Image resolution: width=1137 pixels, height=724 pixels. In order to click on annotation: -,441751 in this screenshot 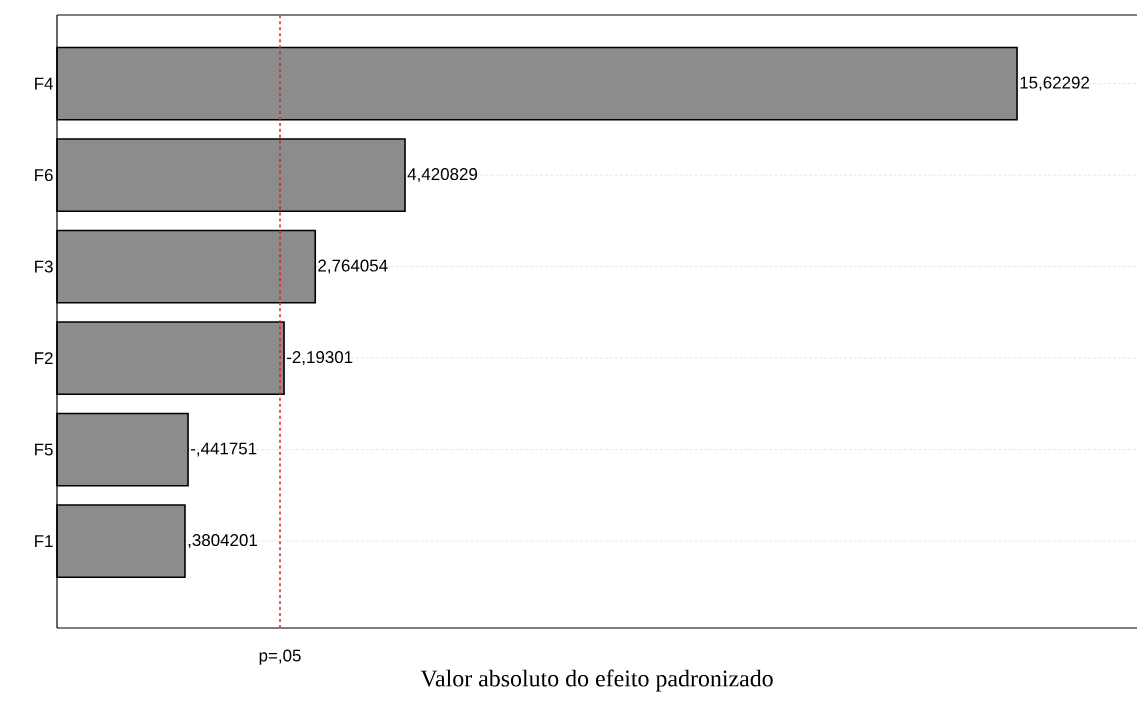, I will do `click(223, 449)`.